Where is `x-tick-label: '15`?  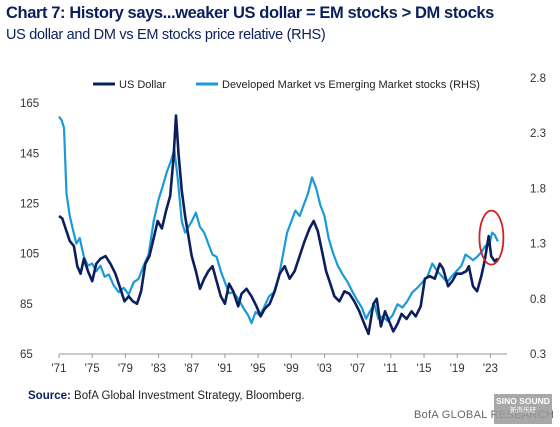
x-tick-label: '15 is located at coordinates (424, 369).